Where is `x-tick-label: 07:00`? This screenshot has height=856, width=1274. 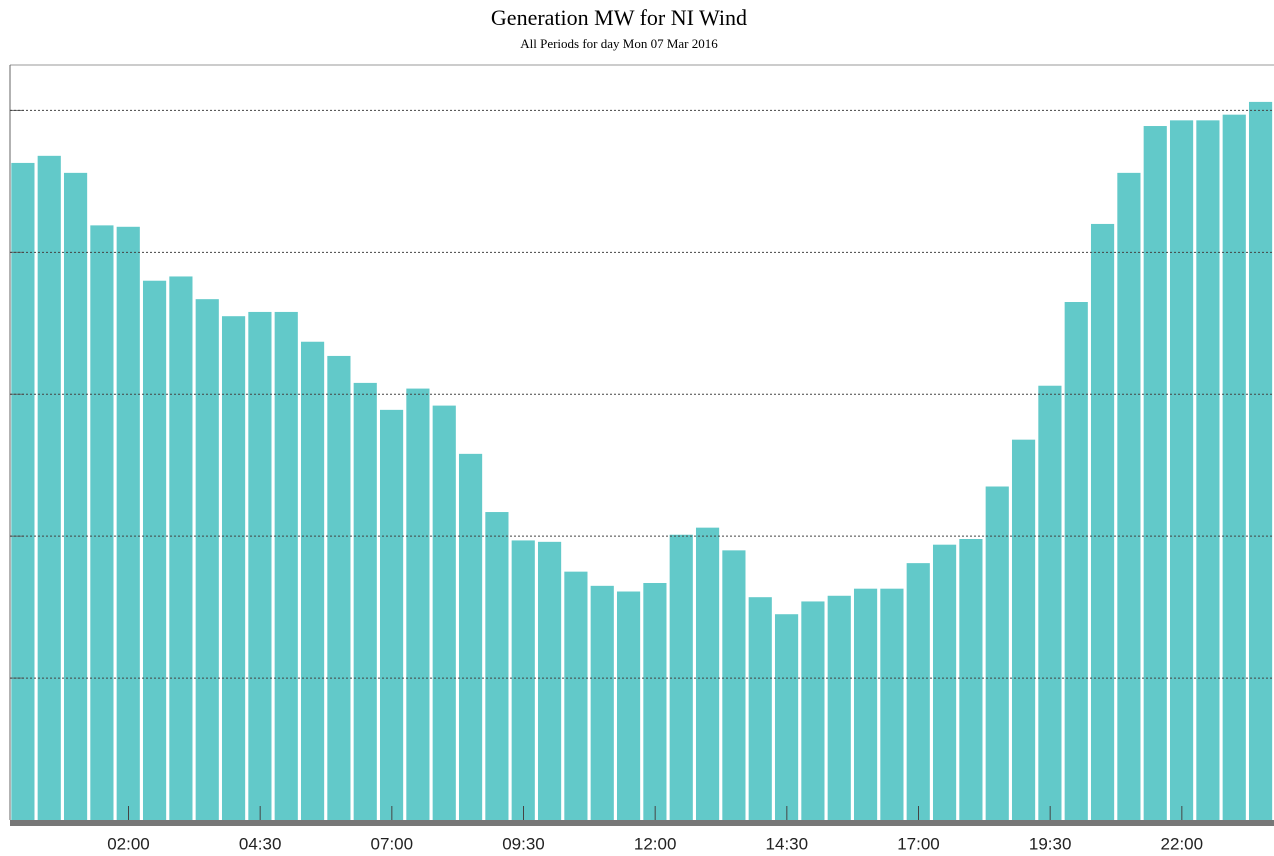 x-tick-label: 07:00 is located at coordinates (392, 843).